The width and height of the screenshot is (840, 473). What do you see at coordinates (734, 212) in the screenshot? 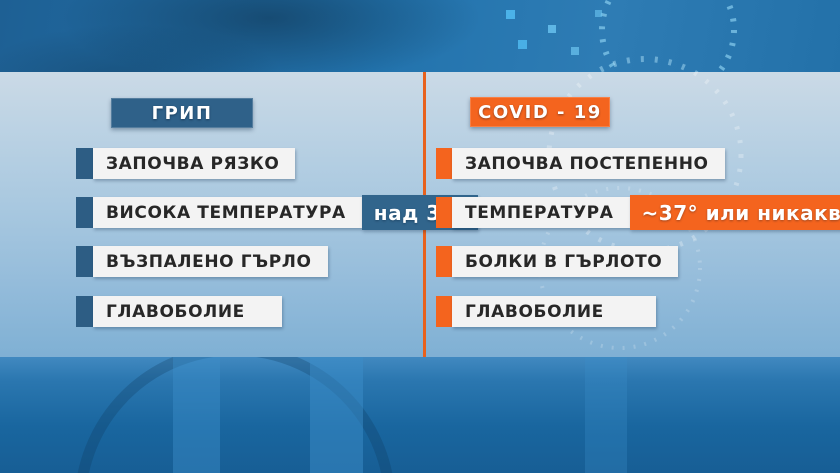
I see `covid-temperature-value: ~37° или никаква` at bounding box center [734, 212].